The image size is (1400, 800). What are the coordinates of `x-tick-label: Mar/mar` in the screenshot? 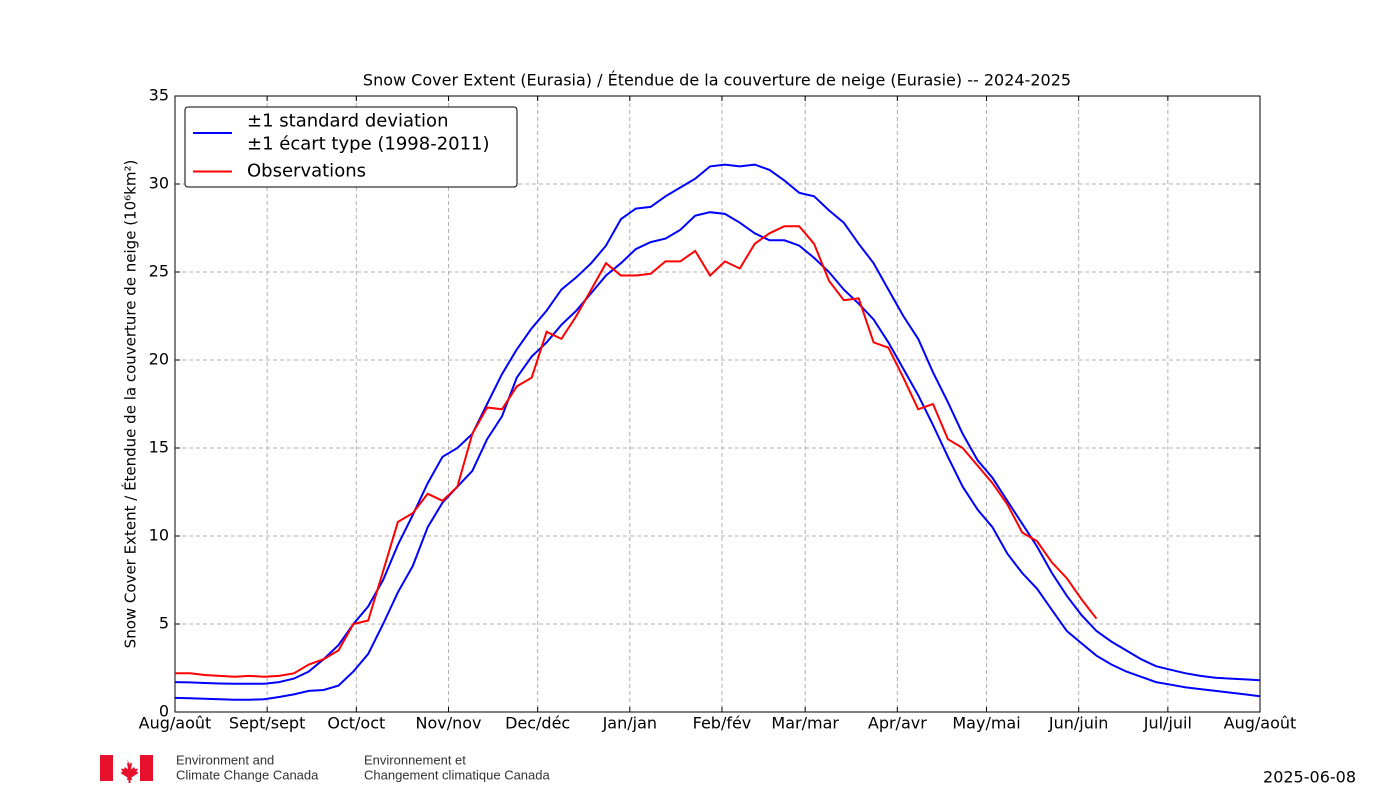 It's located at (805, 723).